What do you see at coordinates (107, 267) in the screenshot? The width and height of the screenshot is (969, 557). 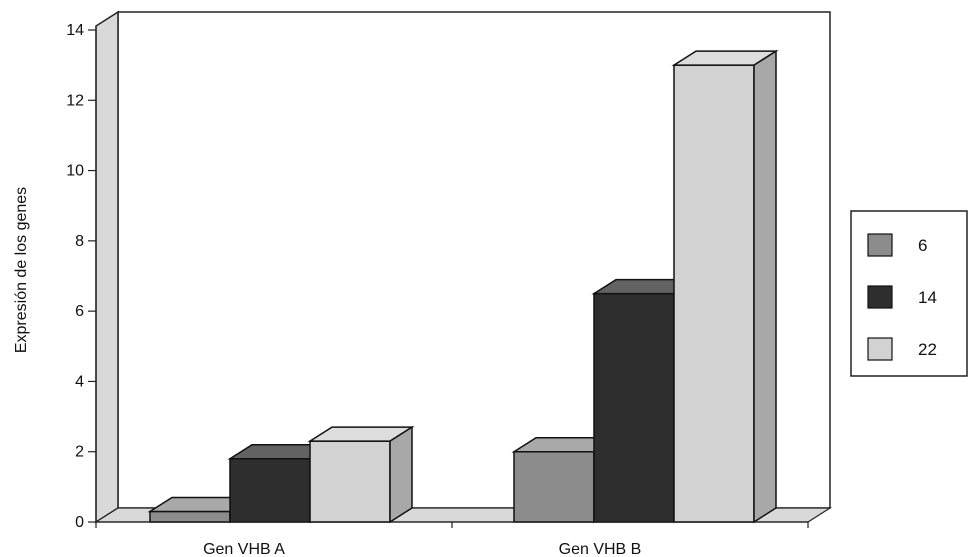 I see `side-wall` at bounding box center [107, 267].